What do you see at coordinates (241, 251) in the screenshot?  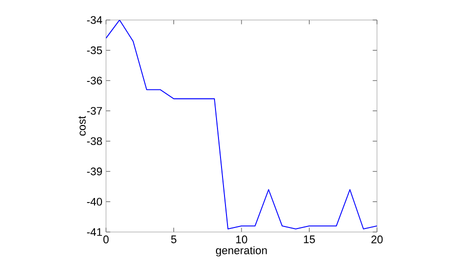 I see `x-axis-title: generation` at bounding box center [241, 251].